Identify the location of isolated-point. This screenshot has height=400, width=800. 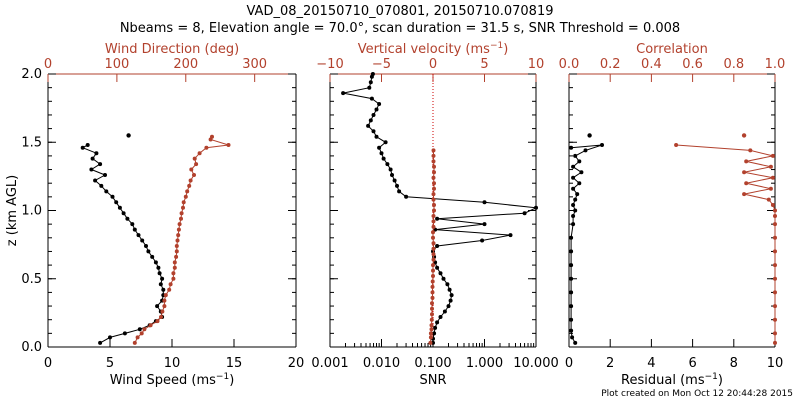
(128, 135).